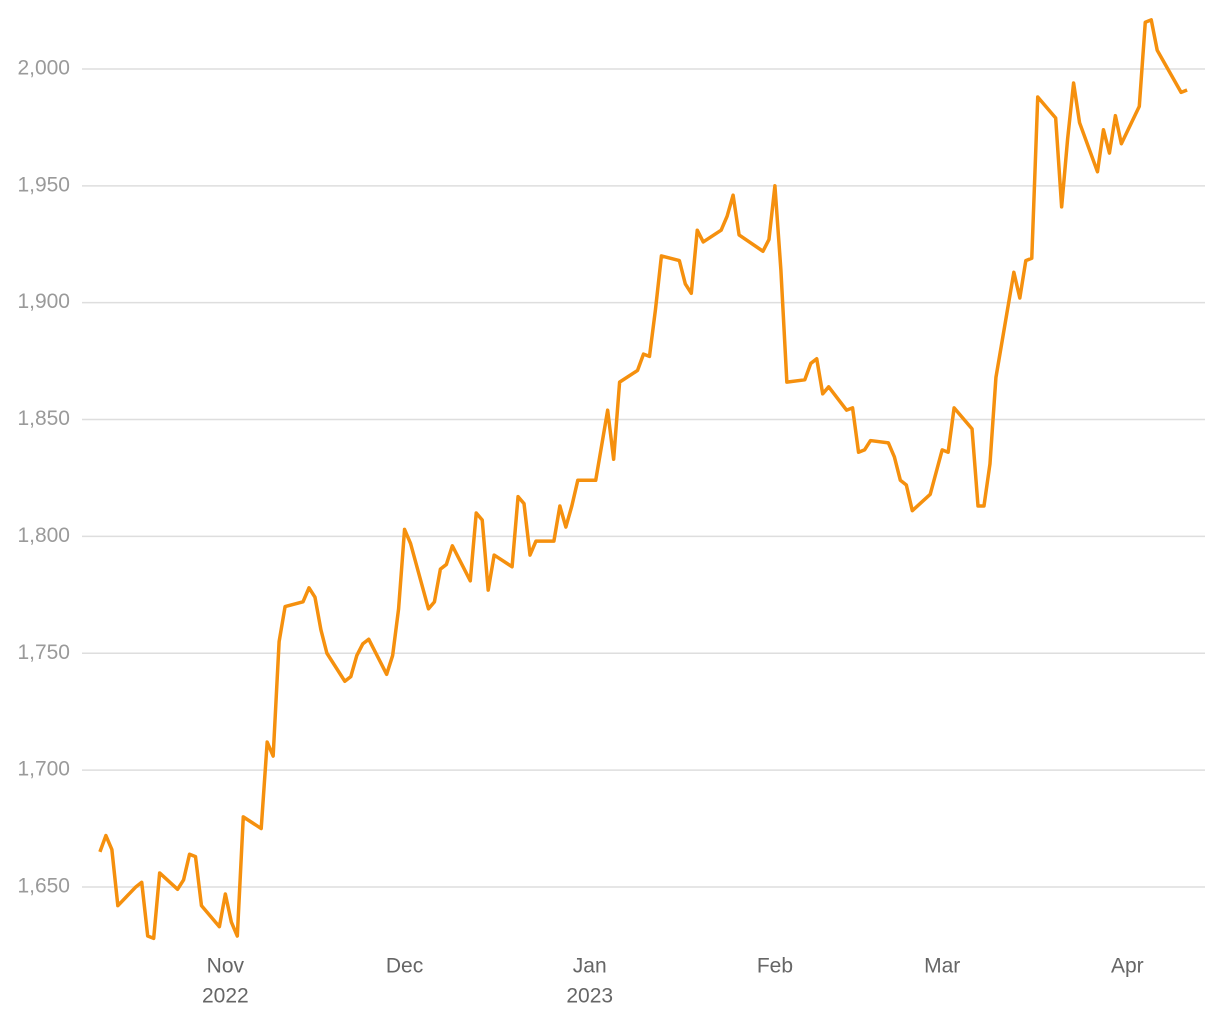  What do you see at coordinates (589, 996) in the screenshot?
I see `x-tick-label: 2023` at bounding box center [589, 996].